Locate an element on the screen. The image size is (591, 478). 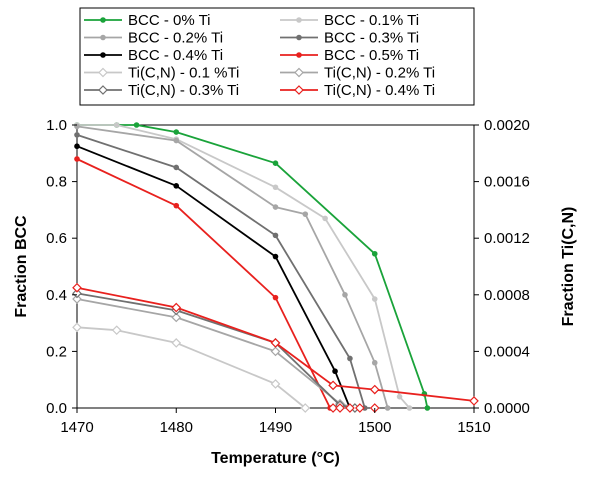
legend-label: Ti(C,N) - 0.1 %Ti is located at coordinates (183, 73).